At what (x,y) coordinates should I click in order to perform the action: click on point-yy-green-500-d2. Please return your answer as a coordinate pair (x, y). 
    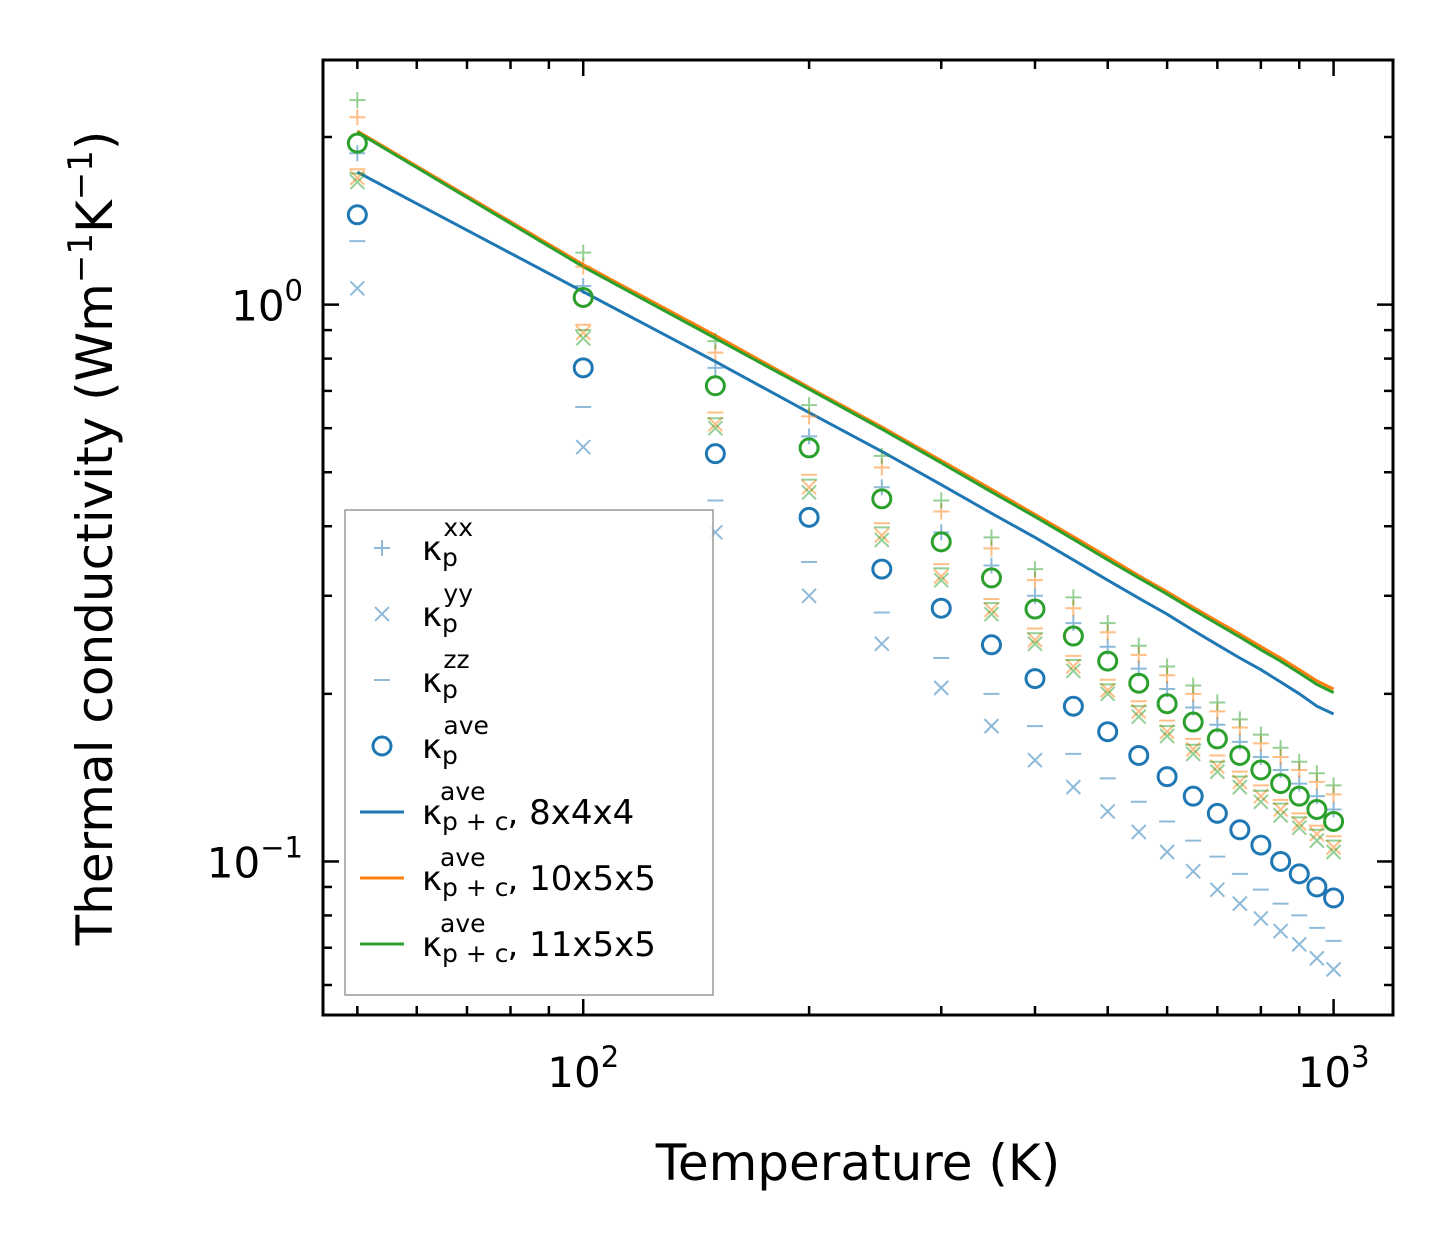
    Looking at the image, I should click on (1107, 694).